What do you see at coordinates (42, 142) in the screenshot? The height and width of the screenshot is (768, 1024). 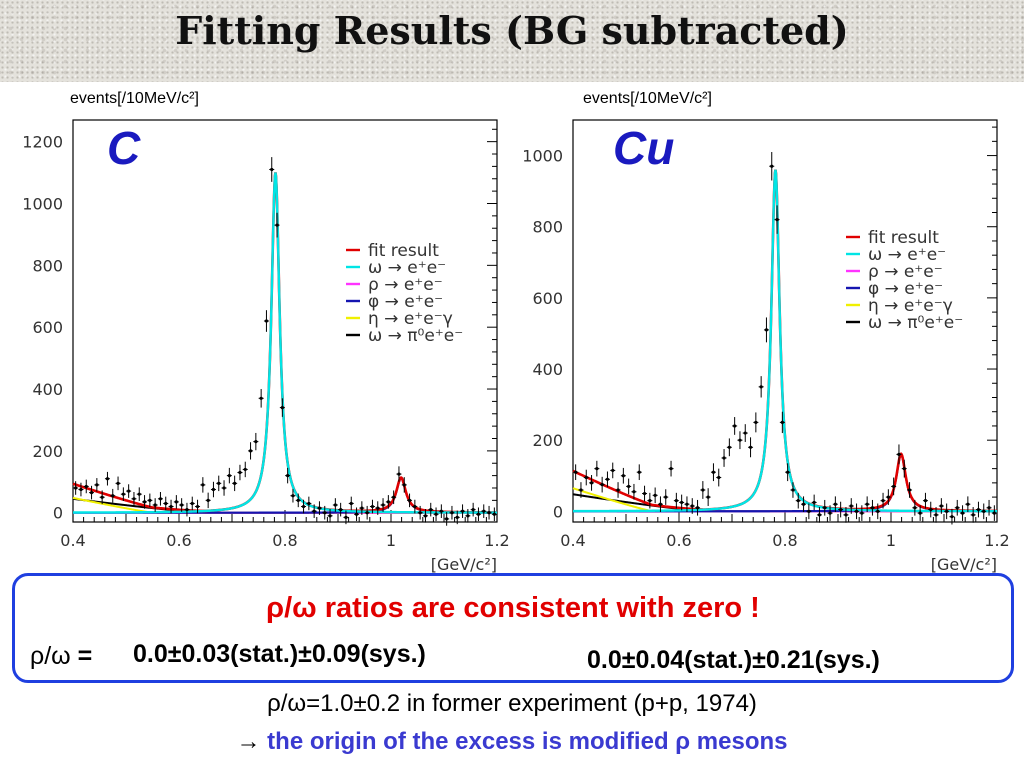 I see `y-tick-label: 1200` at bounding box center [42, 142].